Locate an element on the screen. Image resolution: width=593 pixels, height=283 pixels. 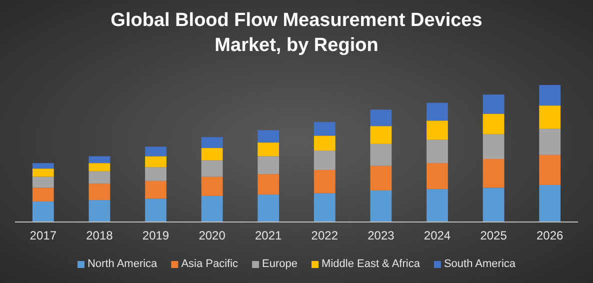
legend-label: Europe is located at coordinates (280, 264).